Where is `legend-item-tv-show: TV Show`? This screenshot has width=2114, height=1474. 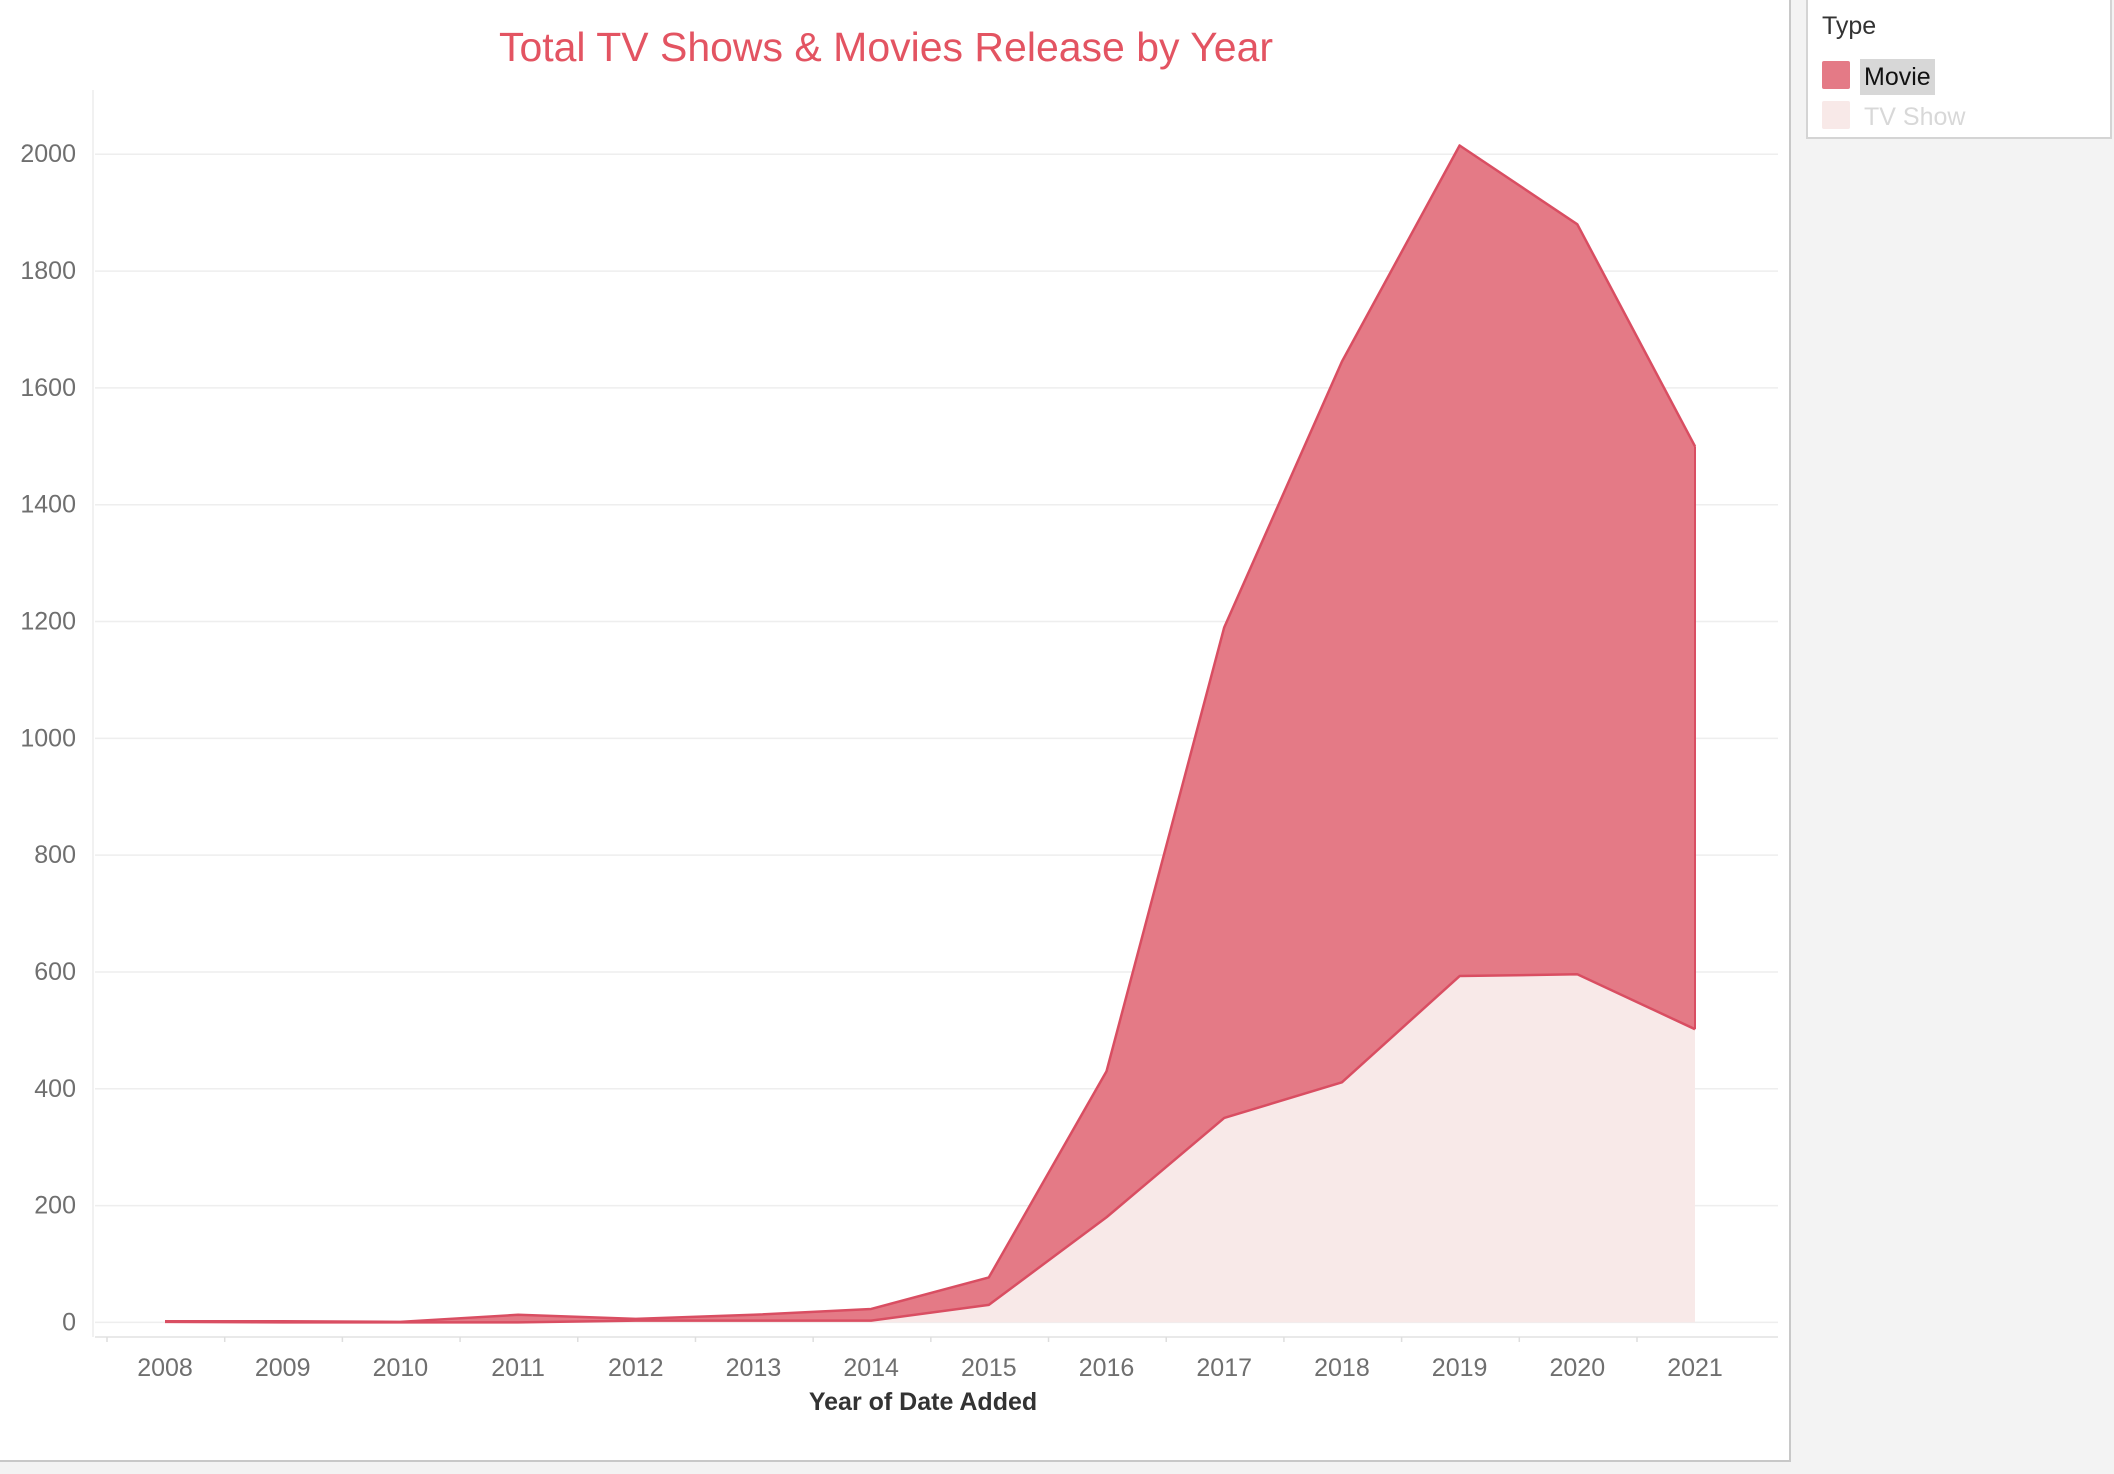
legend-item-tv-show: TV Show is located at coordinates (1958, 116).